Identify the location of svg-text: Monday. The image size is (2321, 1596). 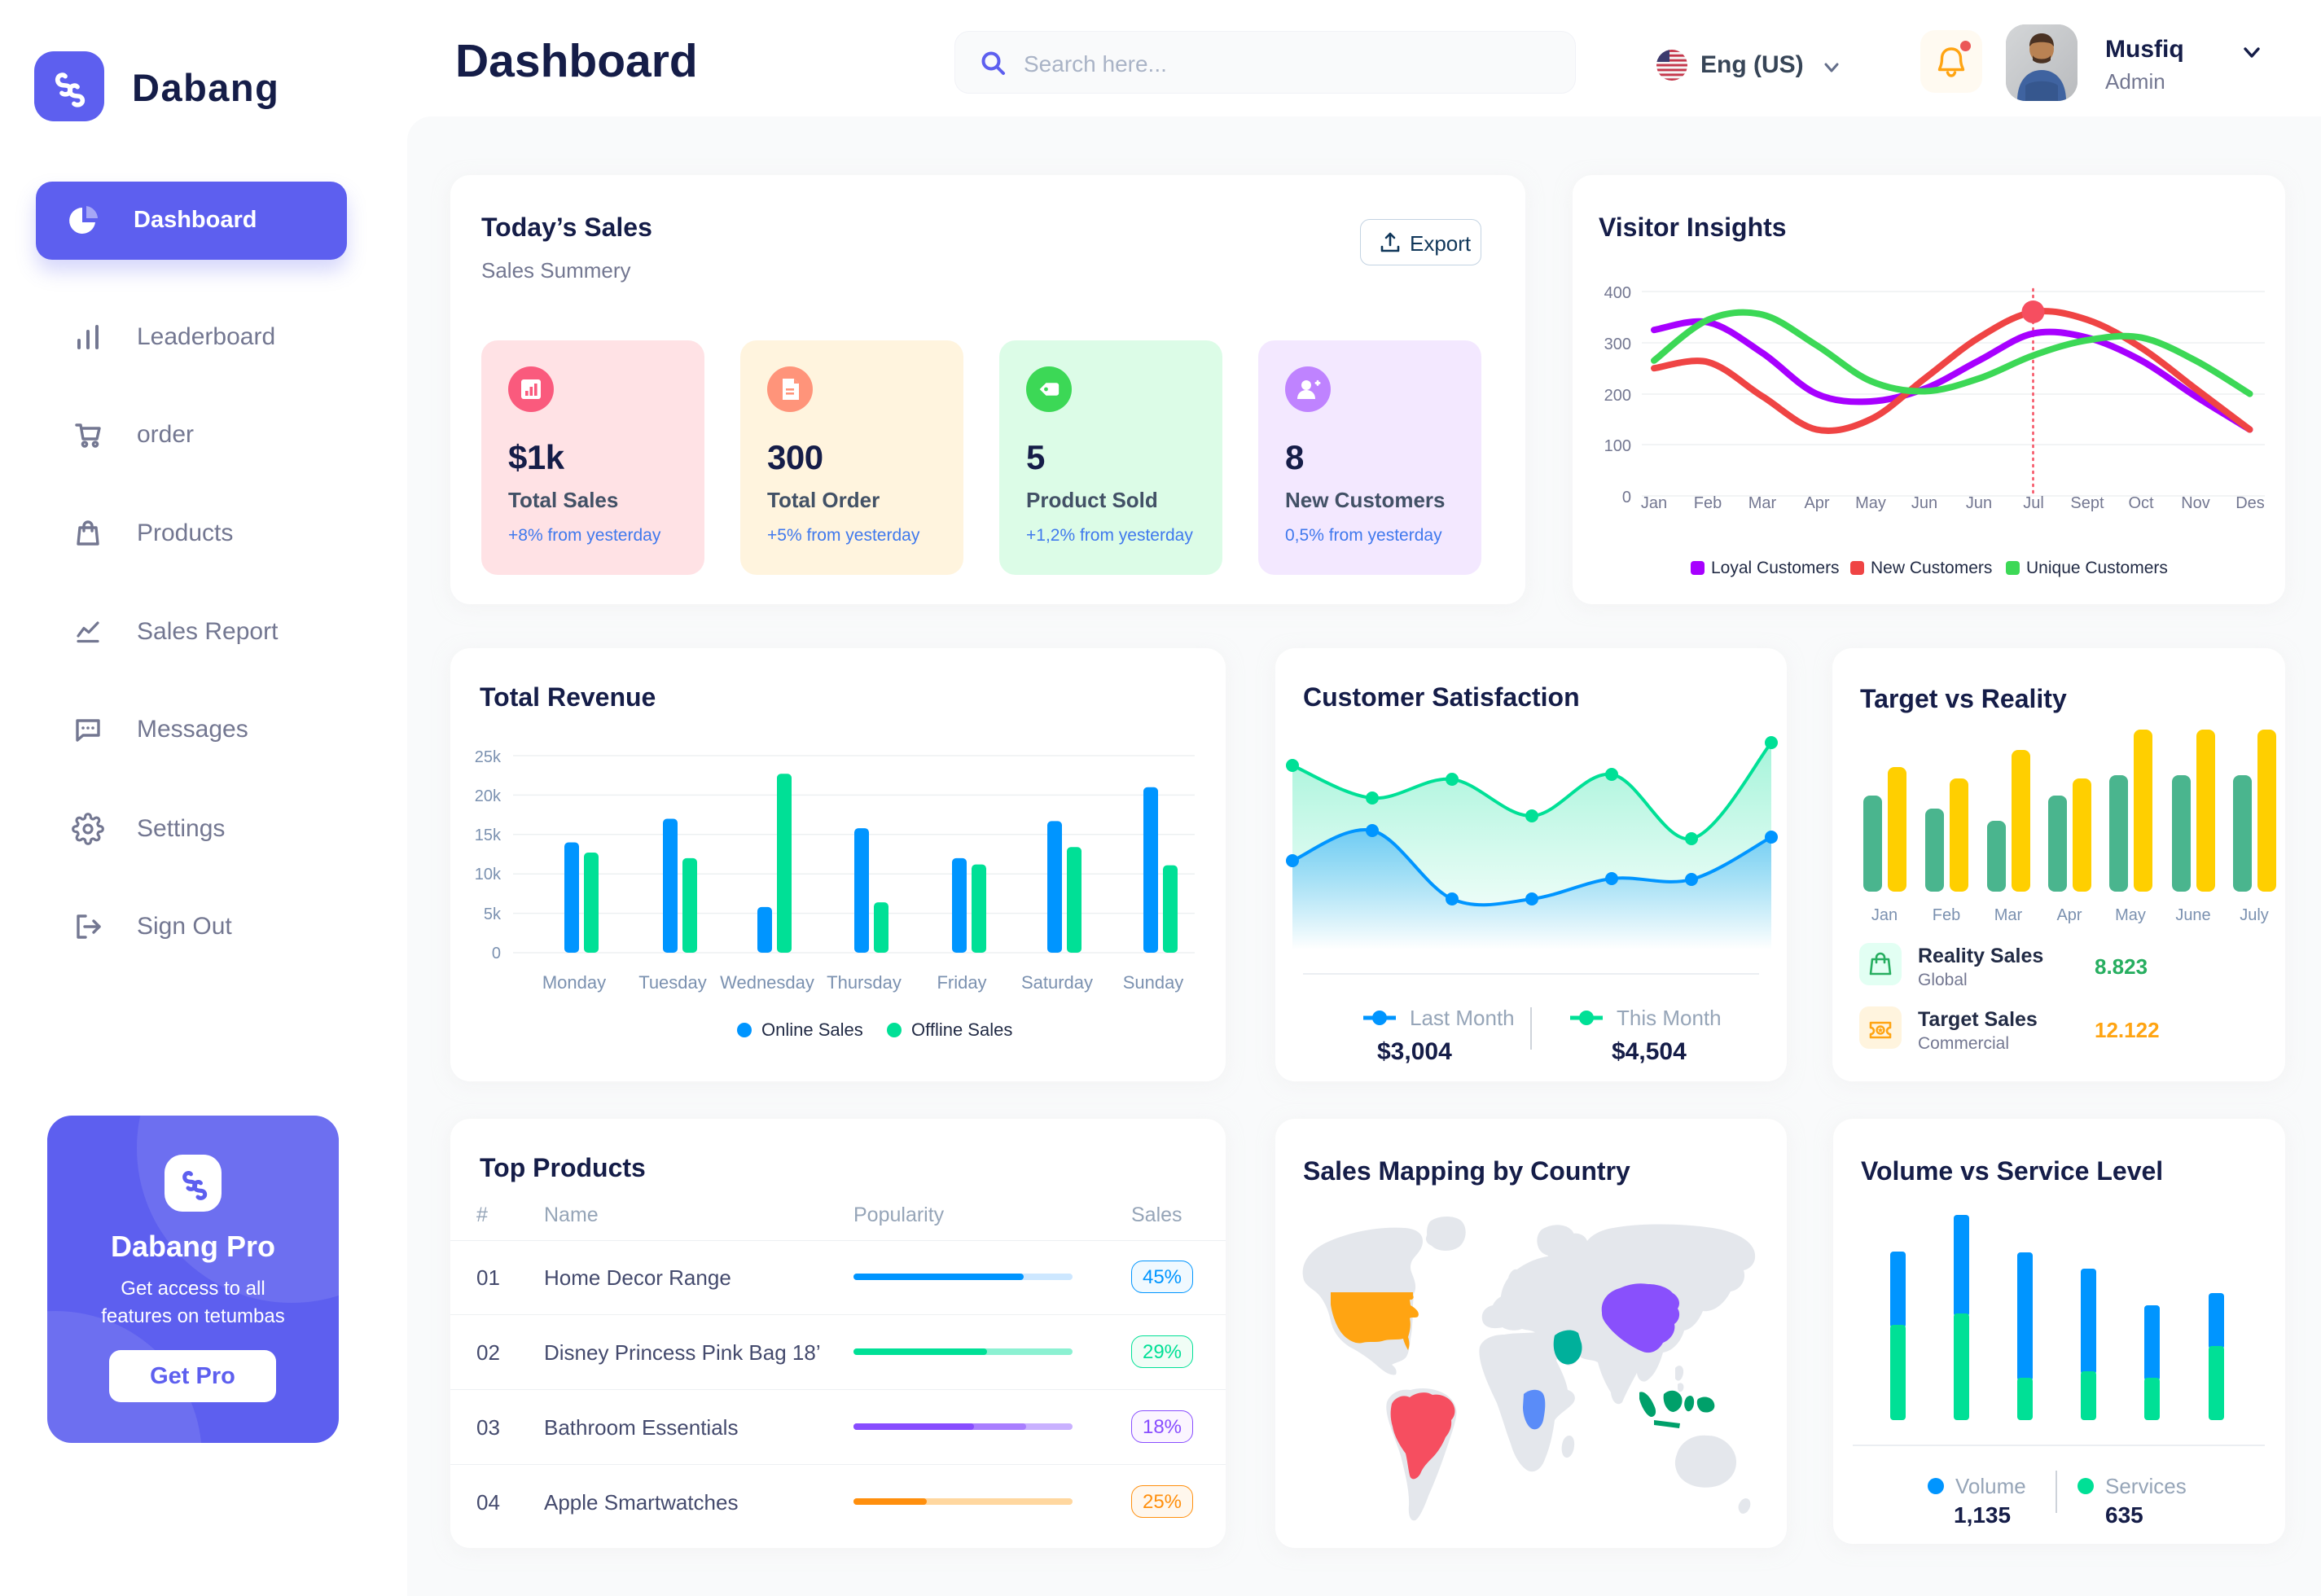
(574, 982).